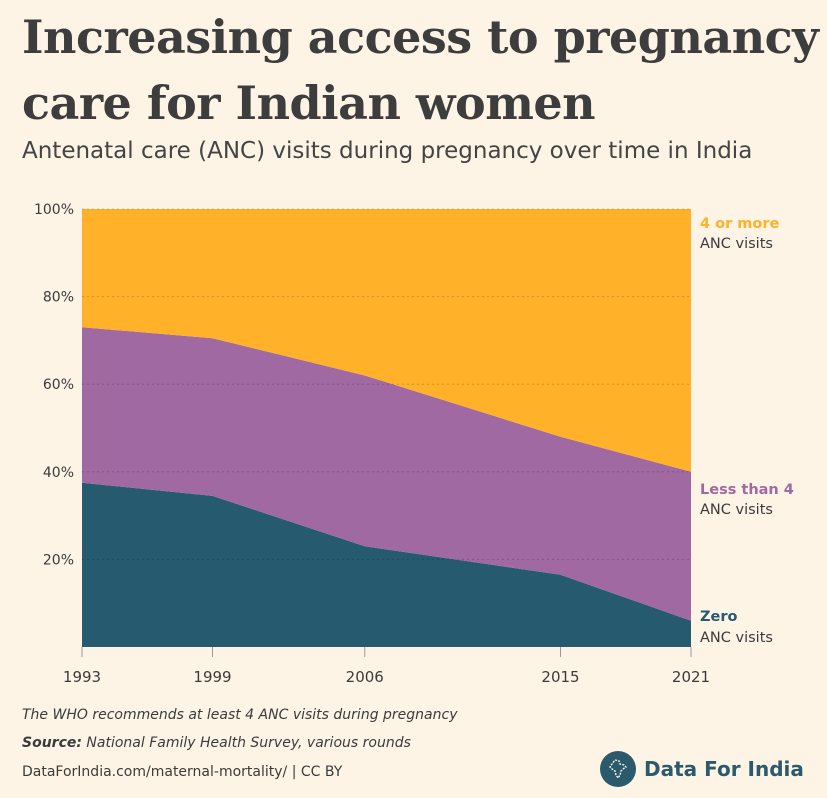 The image size is (827, 798). Describe the element at coordinates (740, 224) in the screenshot. I see `series-label-3: 4 or more` at that location.